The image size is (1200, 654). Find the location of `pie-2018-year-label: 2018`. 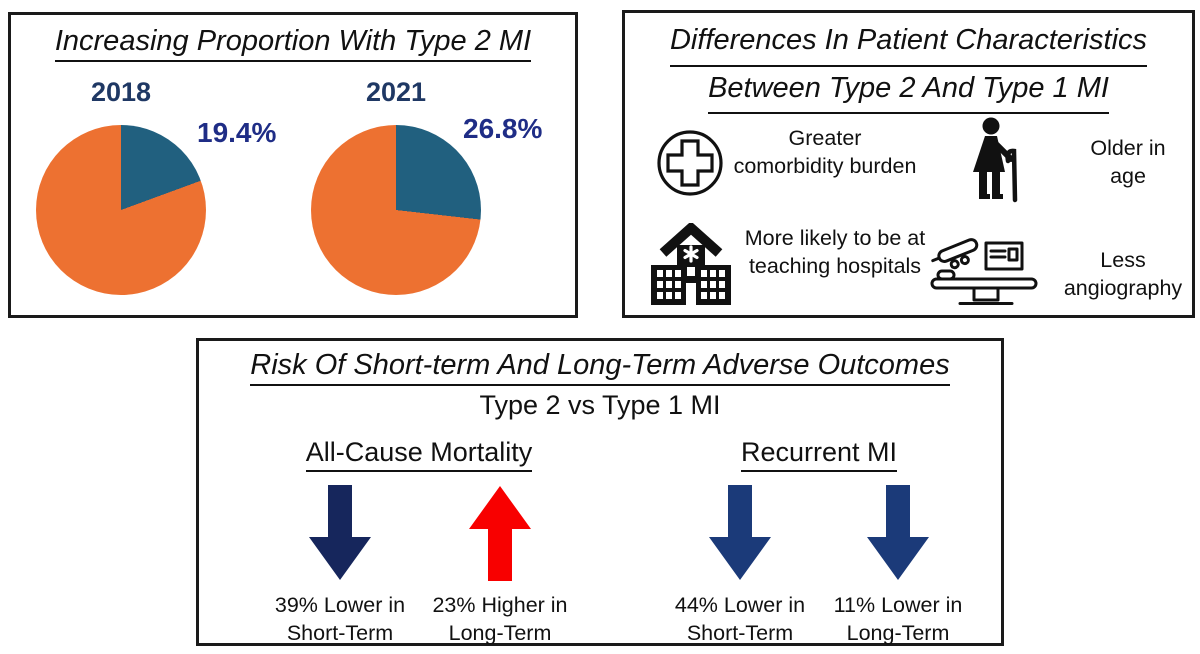

pie-2018-year-label: 2018 is located at coordinates (121, 92).